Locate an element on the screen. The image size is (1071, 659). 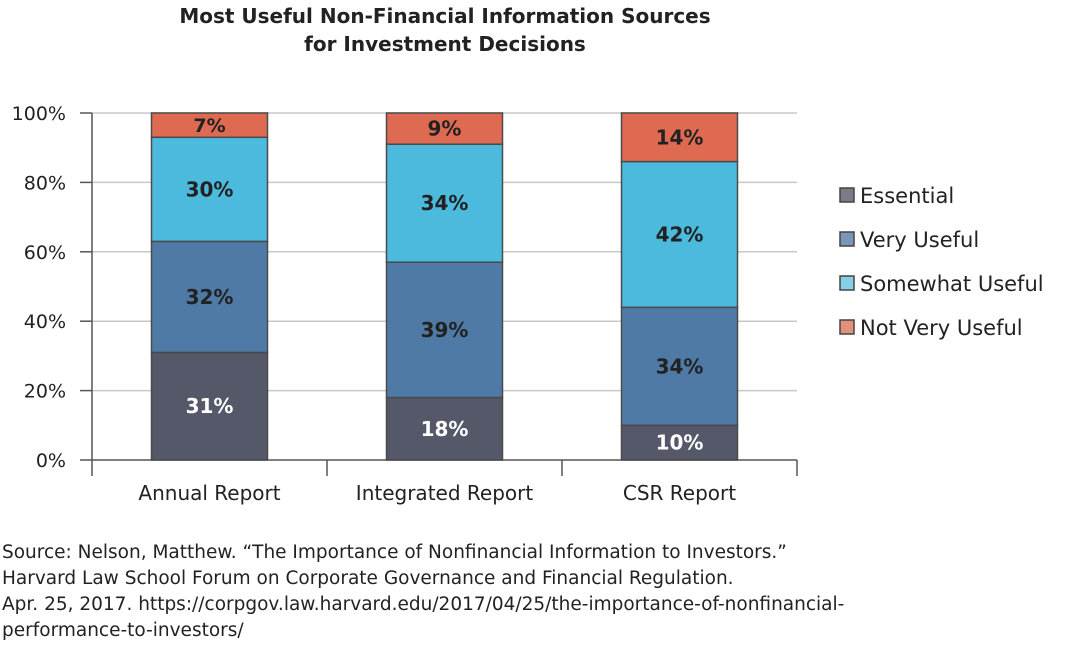
data-label: 14% is located at coordinates (680, 137).